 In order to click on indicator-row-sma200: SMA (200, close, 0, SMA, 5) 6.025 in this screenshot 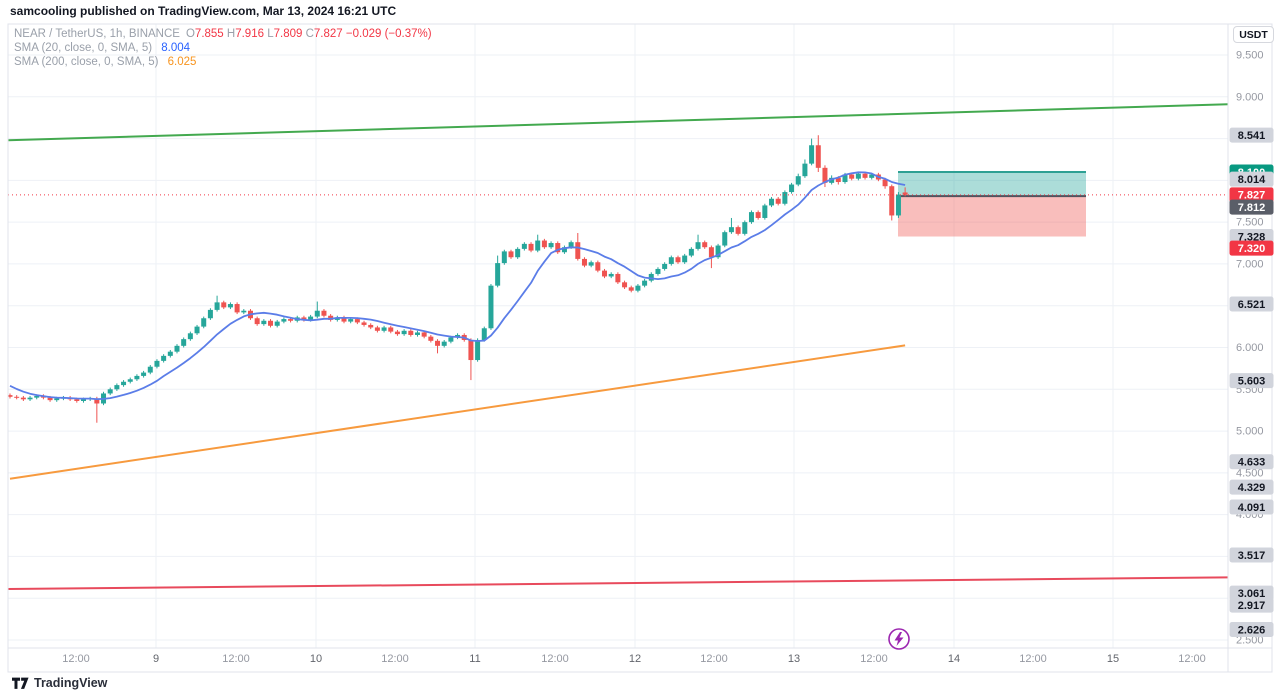, I will do `click(223, 62)`.